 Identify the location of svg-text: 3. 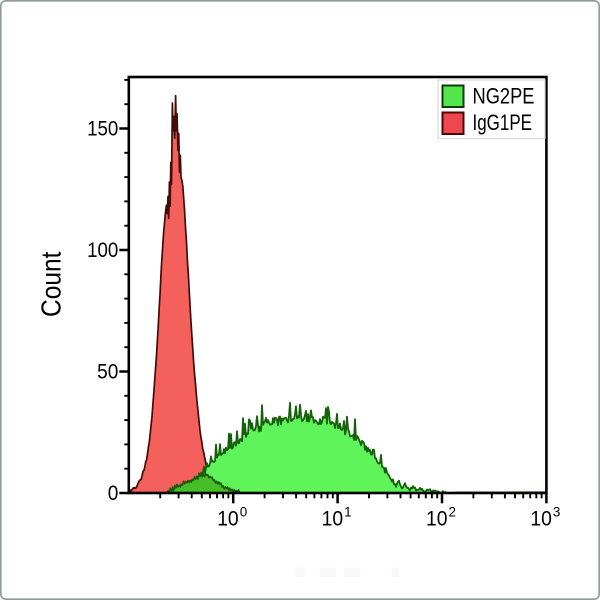
(557, 512).